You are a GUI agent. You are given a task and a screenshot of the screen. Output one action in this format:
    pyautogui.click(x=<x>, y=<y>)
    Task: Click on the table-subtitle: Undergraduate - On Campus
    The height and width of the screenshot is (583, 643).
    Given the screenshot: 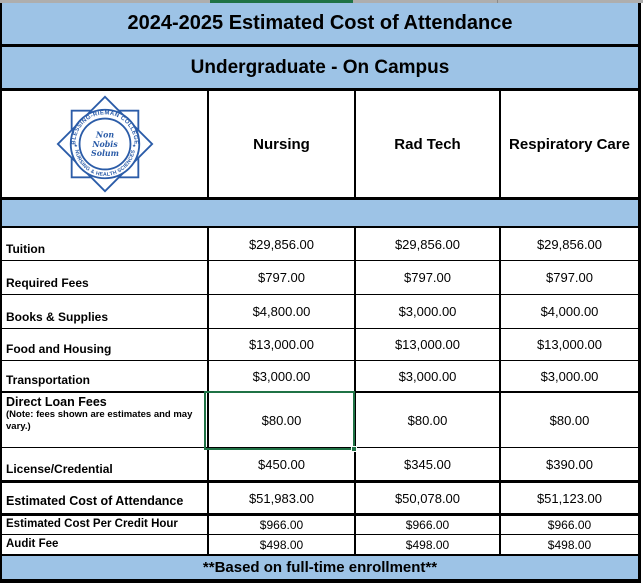 What is the action you would take?
    pyautogui.click(x=320, y=67)
    